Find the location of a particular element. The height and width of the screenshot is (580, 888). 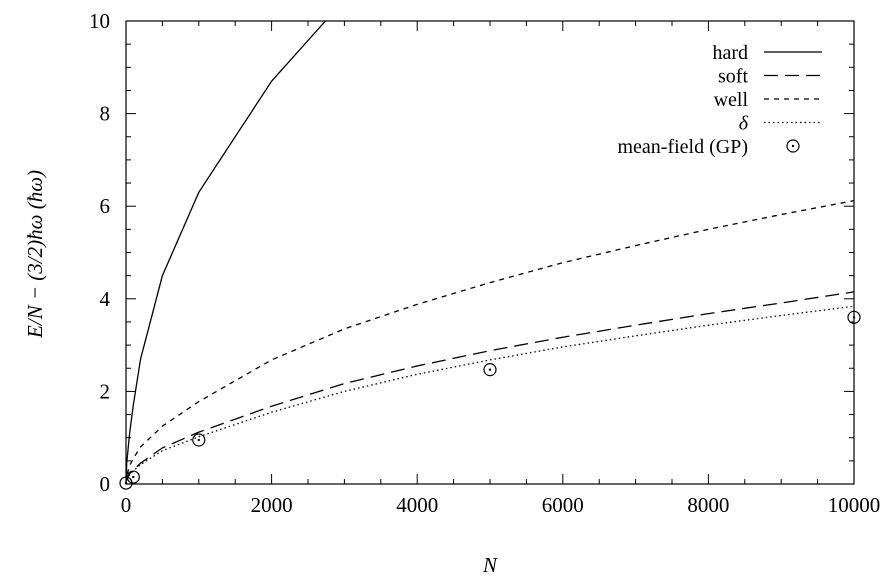

legend-marker is located at coordinates (793, 146).